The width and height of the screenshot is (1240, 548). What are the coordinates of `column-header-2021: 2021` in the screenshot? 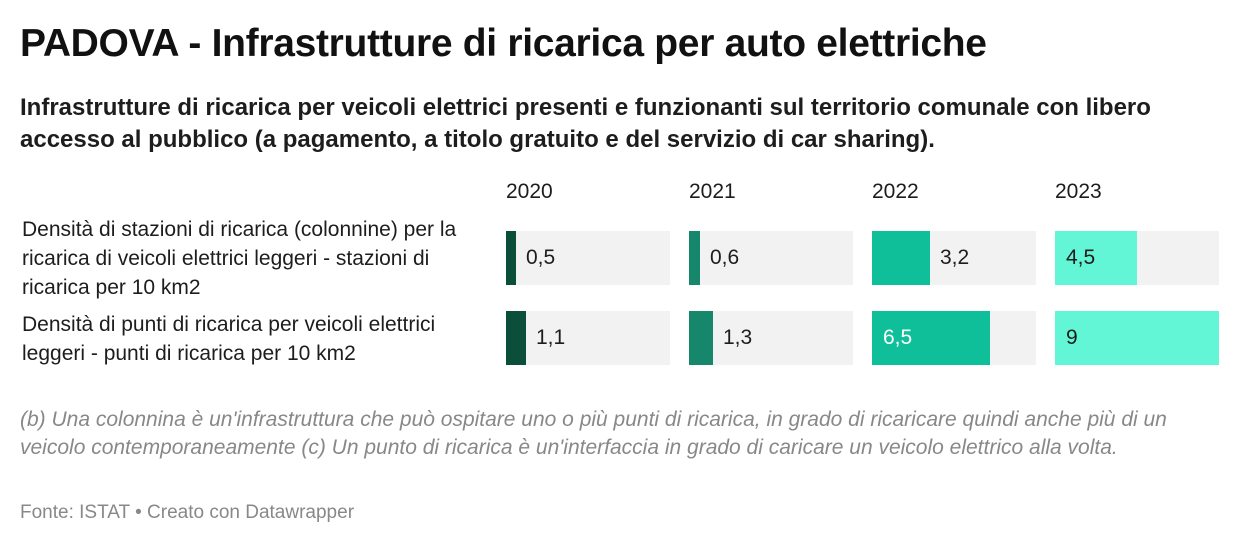 It's located at (712, 191).